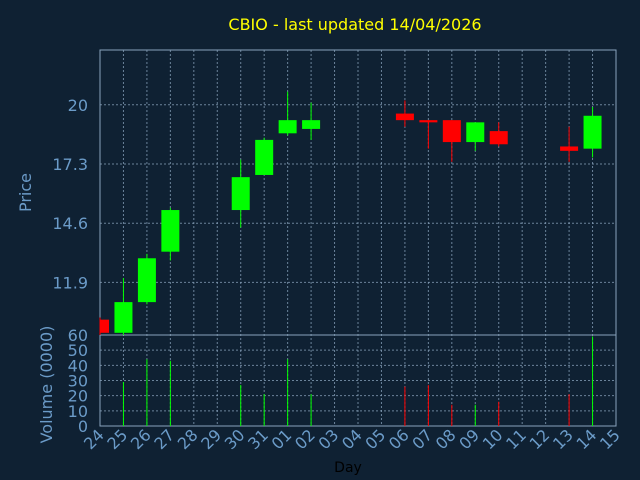 This screenshot has width=640, height=480. I want to click on volume-axis-label: Volume (0000), so click(46, 385).